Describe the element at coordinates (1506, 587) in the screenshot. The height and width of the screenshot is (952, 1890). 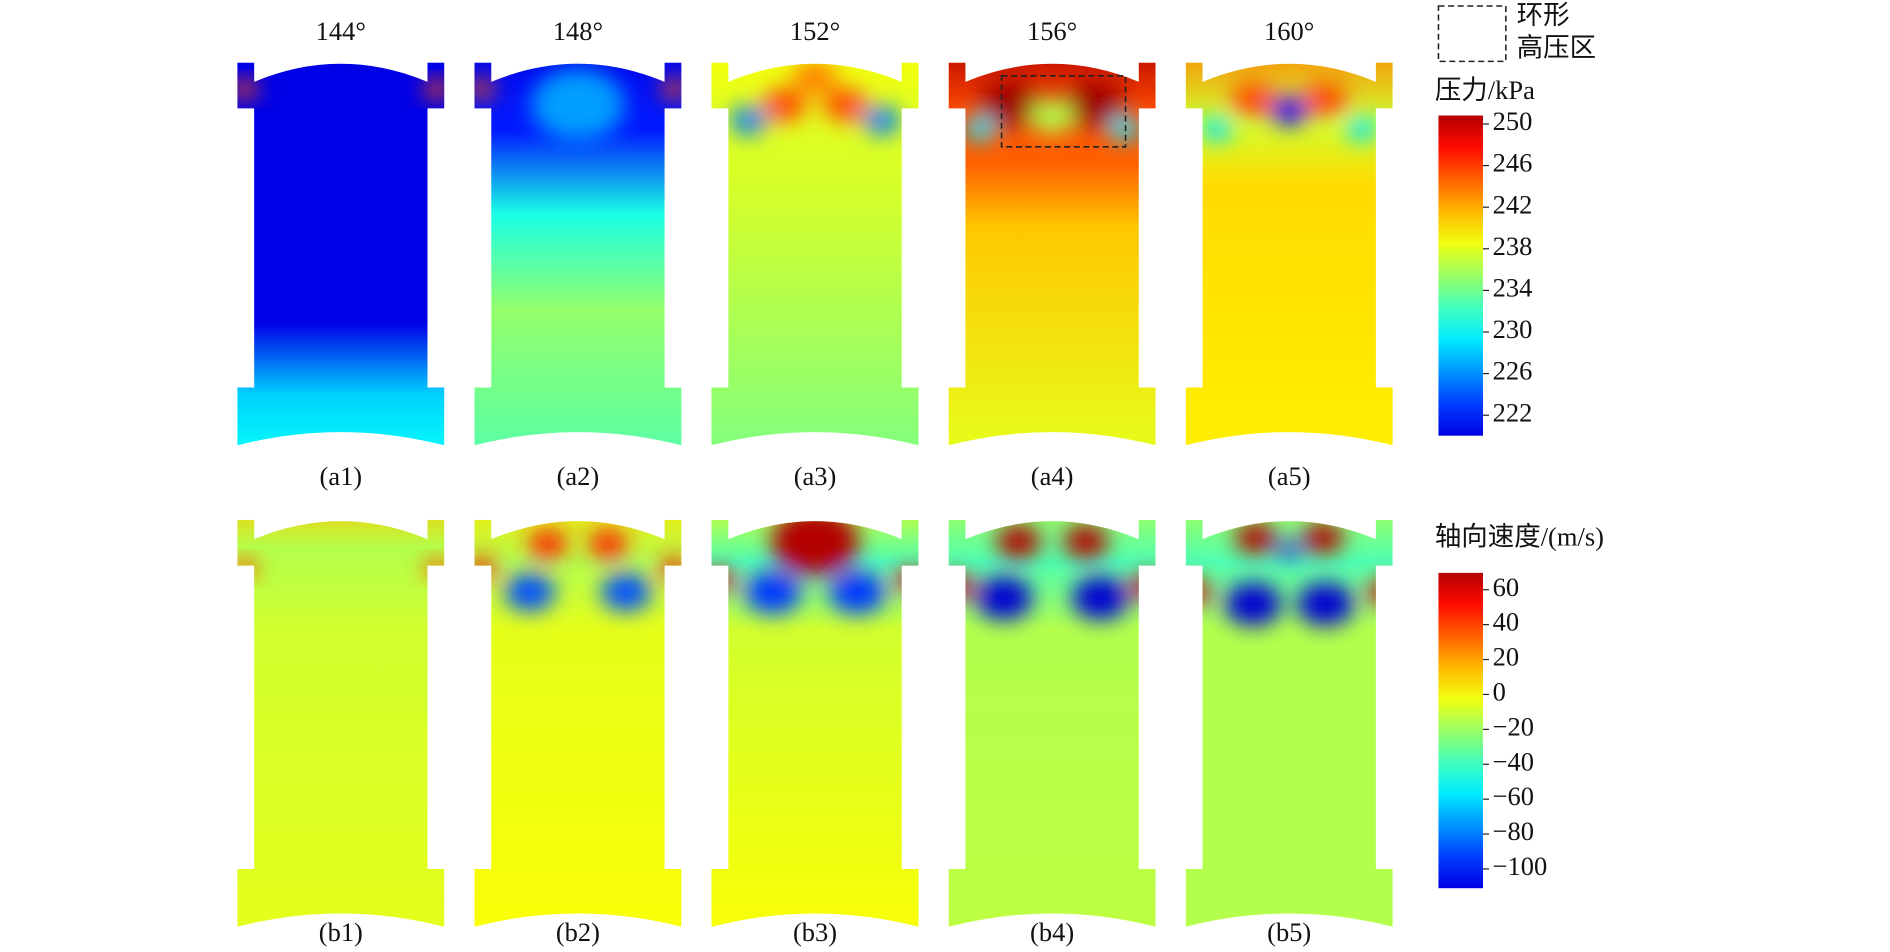
I see `colorbar-tick-label: 60` at that location.